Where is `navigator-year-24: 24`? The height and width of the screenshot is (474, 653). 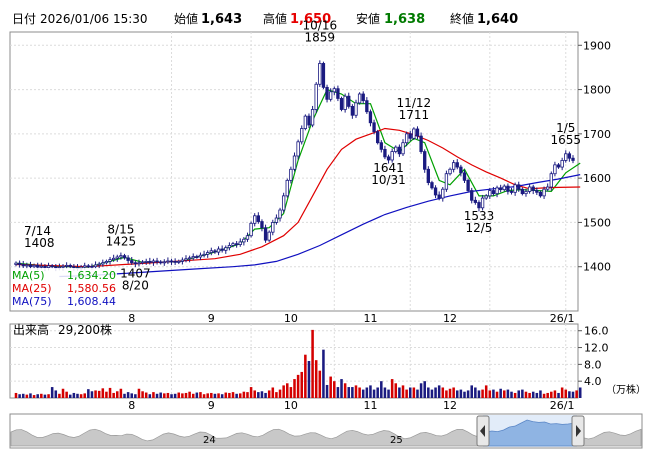
navigator-year-24: 24 is located at coordinates (209, 440).